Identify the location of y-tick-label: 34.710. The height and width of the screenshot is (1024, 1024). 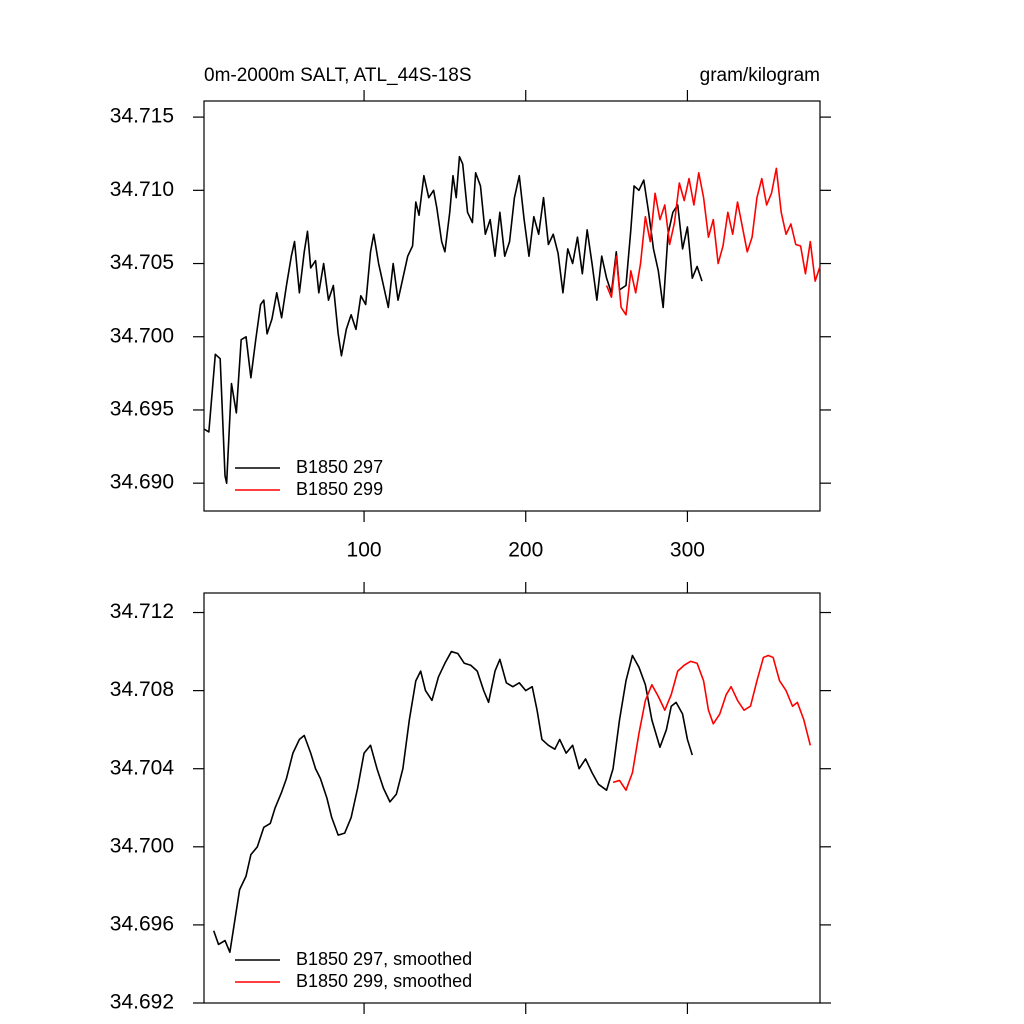
(142, 189).